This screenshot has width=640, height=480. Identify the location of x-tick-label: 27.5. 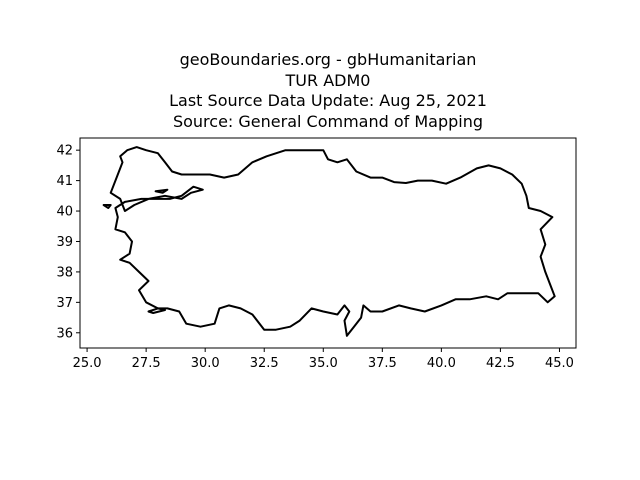
(146, 363).